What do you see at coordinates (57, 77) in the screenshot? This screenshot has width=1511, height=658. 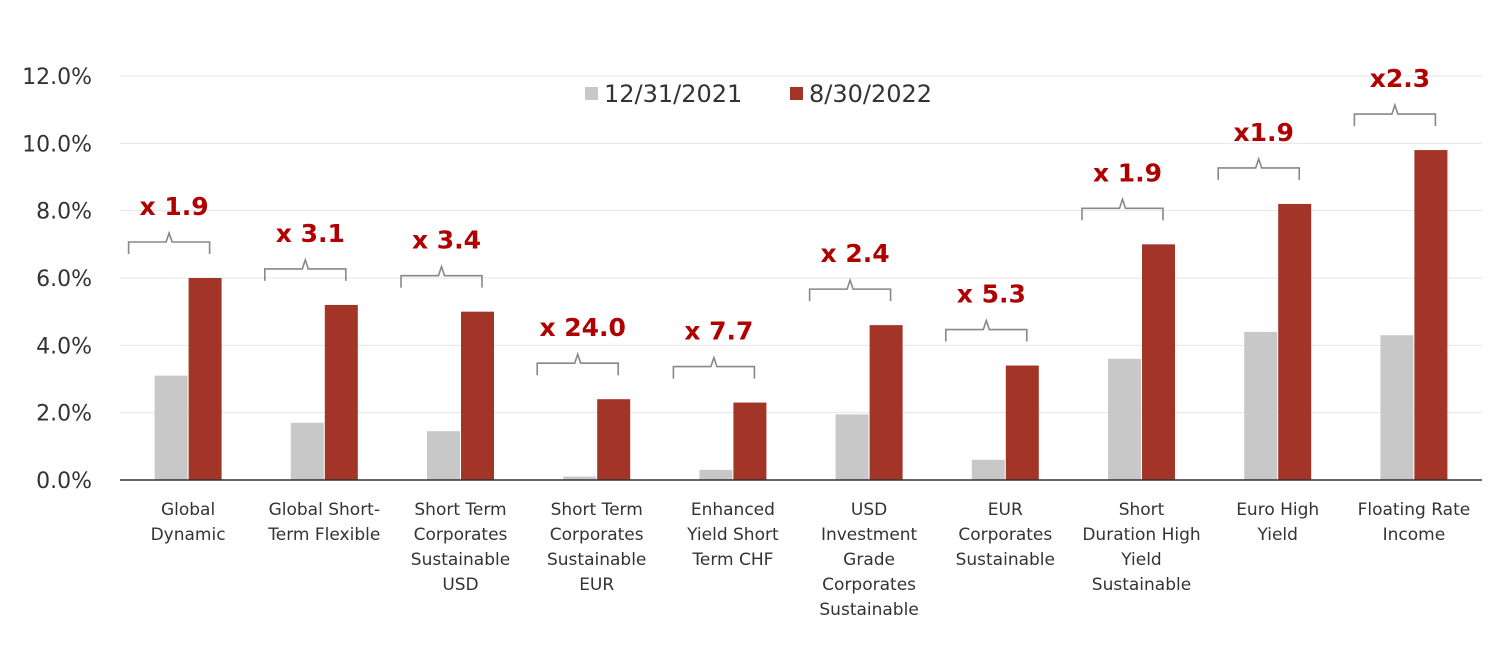 I see `y-tick-label: 12.0%` at bounding box center [57, 77].